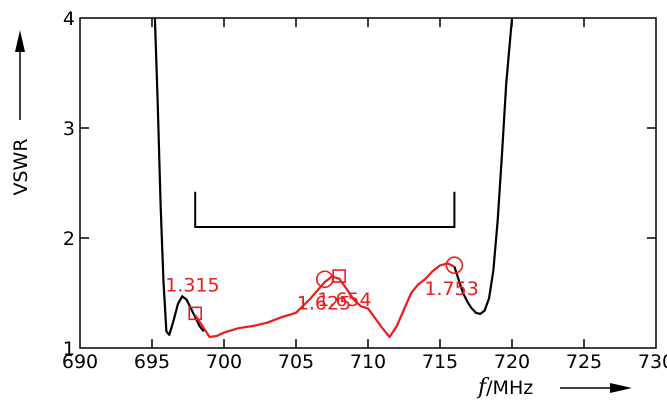  I want to click on y-tick-label: 4, so click(69, 19).